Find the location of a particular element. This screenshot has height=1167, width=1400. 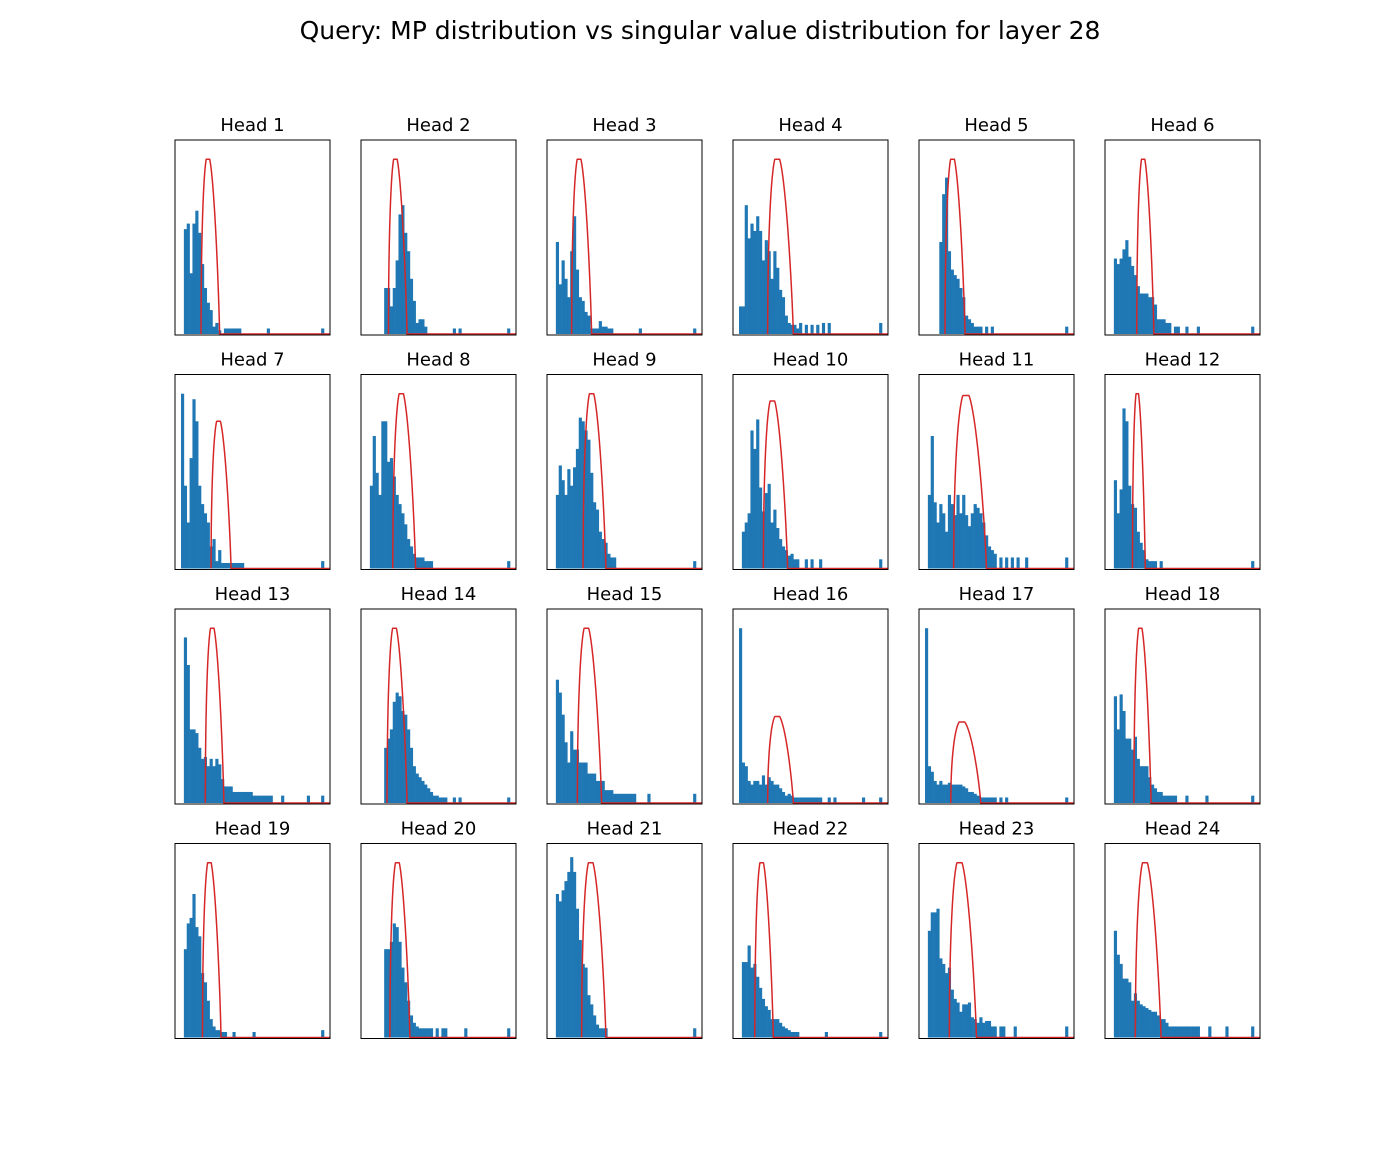

subplot-title: Head 20 is located at coordinates (439, 829).